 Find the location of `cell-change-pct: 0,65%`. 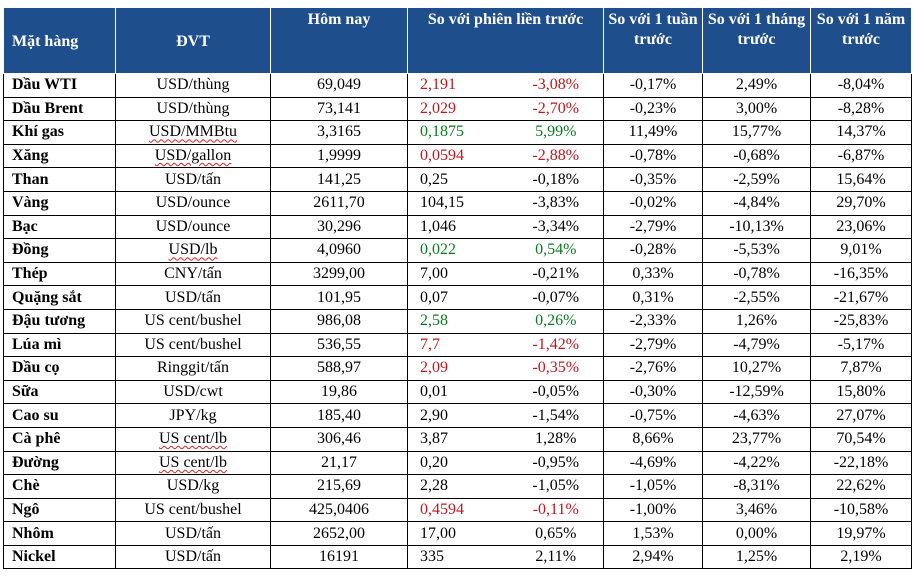

cell-change-pct: 0,65% is located at coordinates (556, 533).